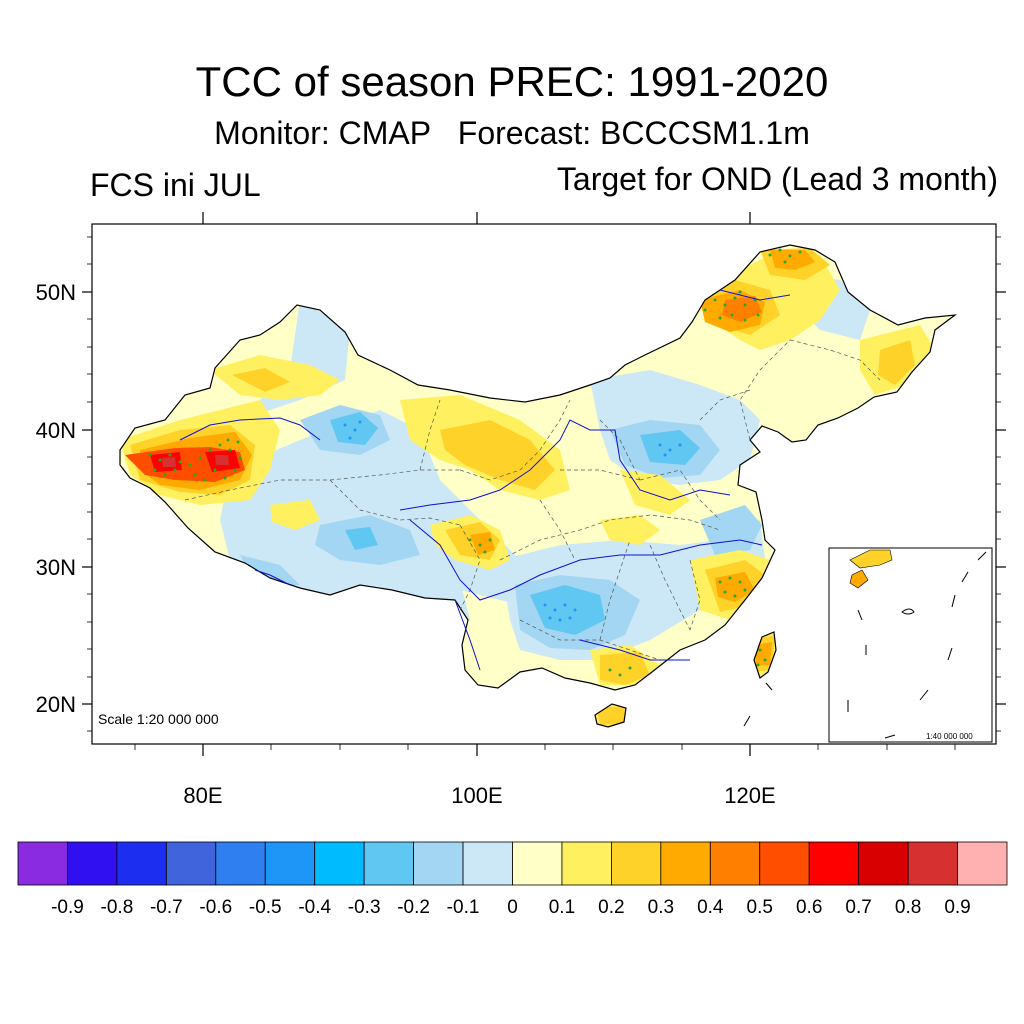  Describe the element at coordinates (55, 704) in the screenshot. I see `lat-label-20n: 20N` at that location.